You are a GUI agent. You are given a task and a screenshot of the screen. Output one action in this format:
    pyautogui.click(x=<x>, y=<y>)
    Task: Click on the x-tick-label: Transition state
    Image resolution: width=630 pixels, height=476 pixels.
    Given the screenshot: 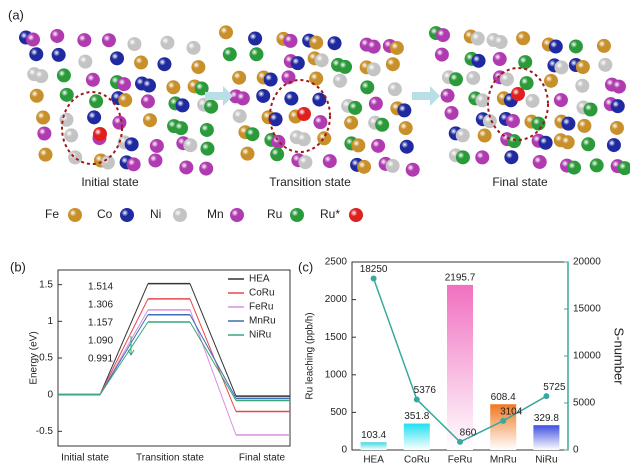 What is the action you would take?
    pyautogui.click(x=170, y=458)
    